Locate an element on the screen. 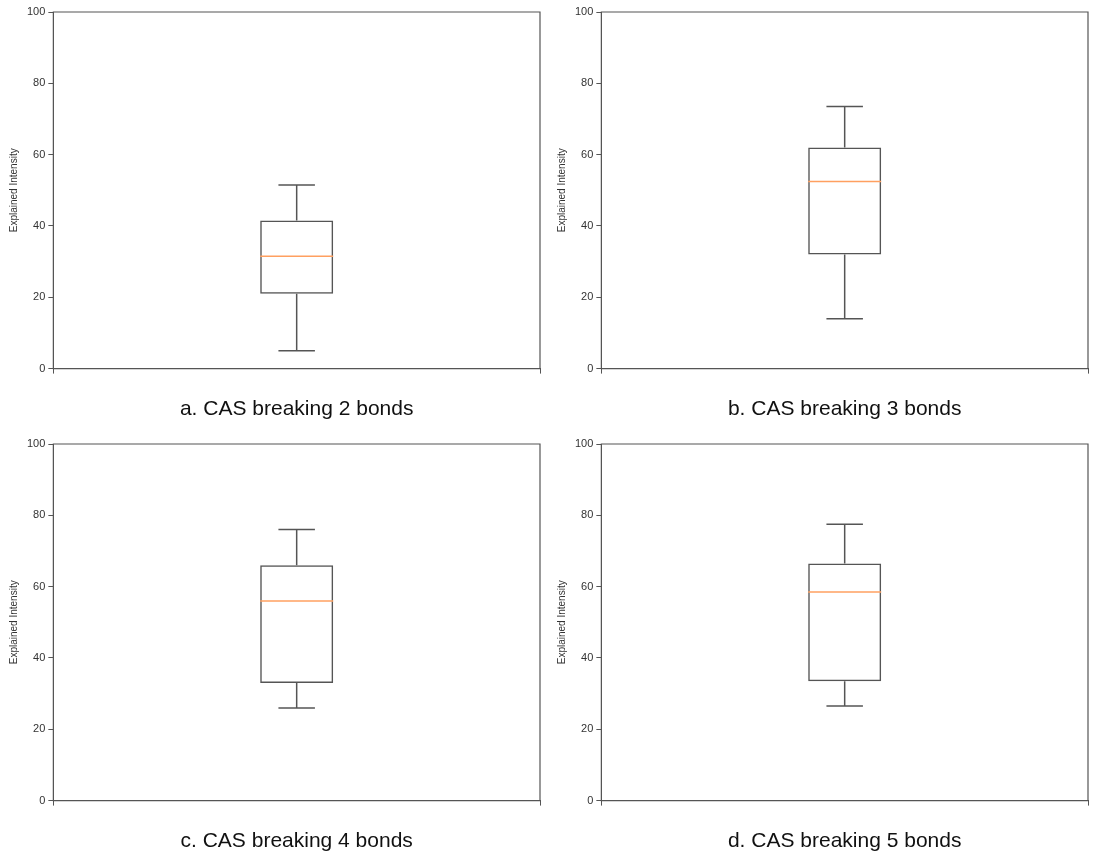 The image size is (1096, 865). x-axis-title: b. CAS breaking 3 bonds is located at coordinates (844, 408).